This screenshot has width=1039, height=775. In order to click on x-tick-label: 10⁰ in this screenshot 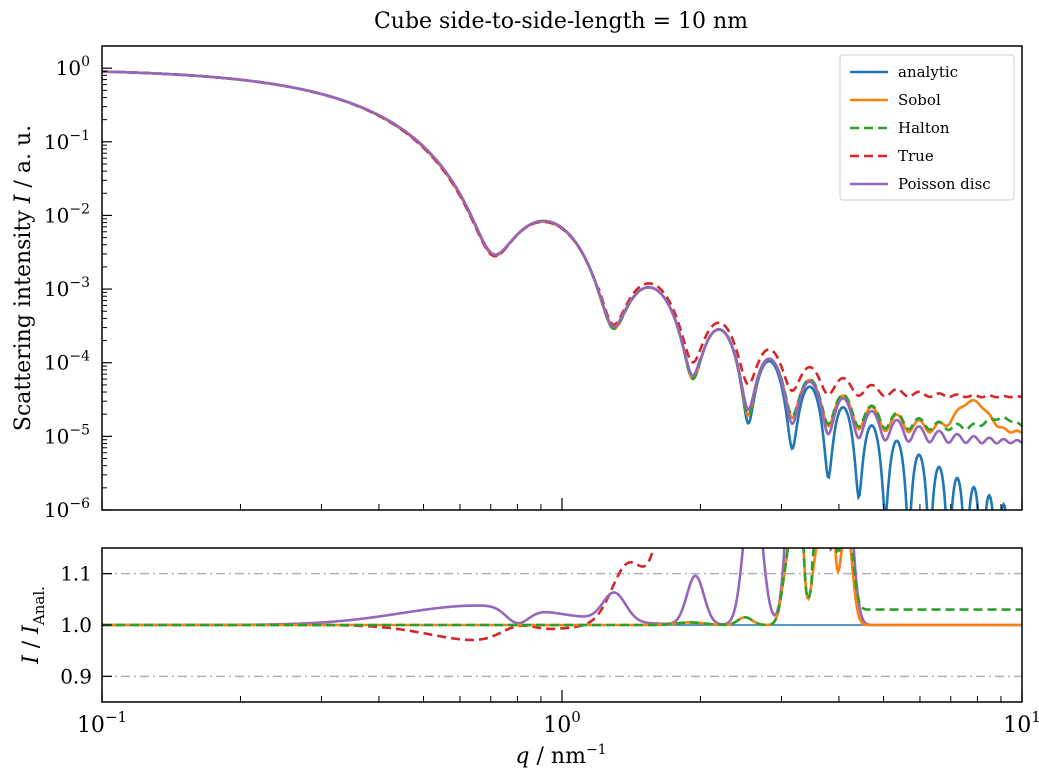, I will do `click(562, 723)`.